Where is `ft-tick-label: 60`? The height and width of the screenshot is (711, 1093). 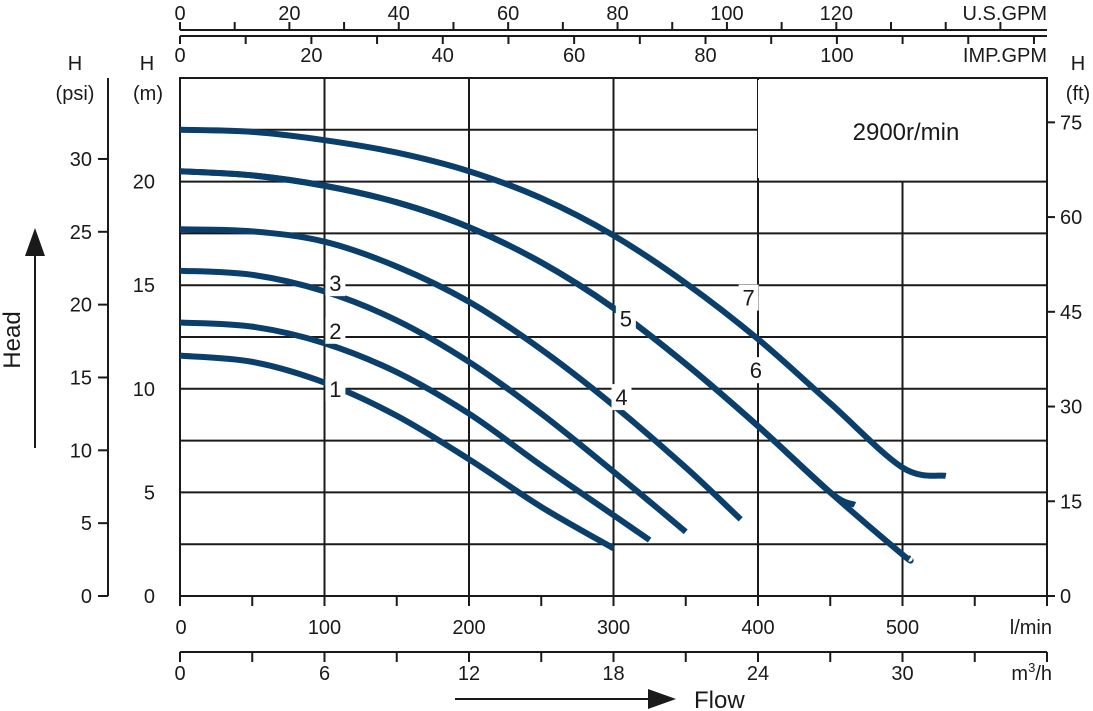
ft-tick-label: 60 is located at coordinates (1071, 218).